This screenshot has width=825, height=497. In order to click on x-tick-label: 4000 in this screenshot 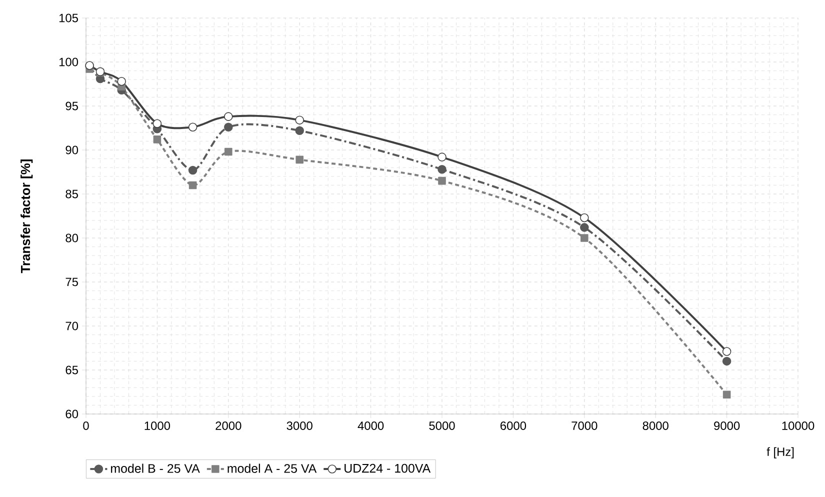, I will do `click(371, 426)`.